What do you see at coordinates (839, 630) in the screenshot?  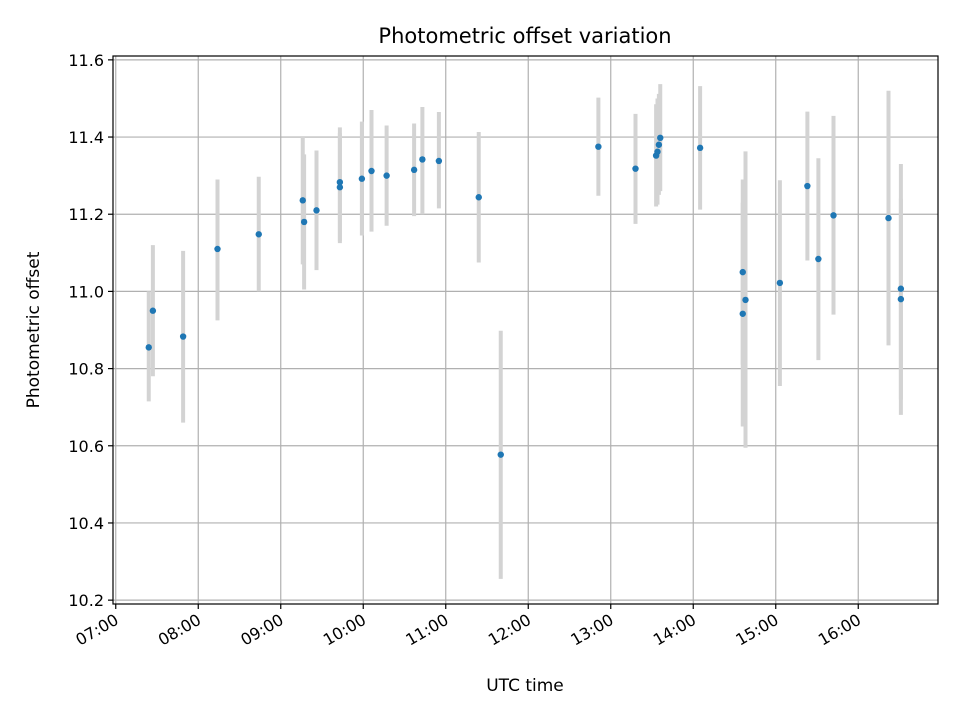 I see `x-tick-label: 16:00` at bounding box center [839, 630].